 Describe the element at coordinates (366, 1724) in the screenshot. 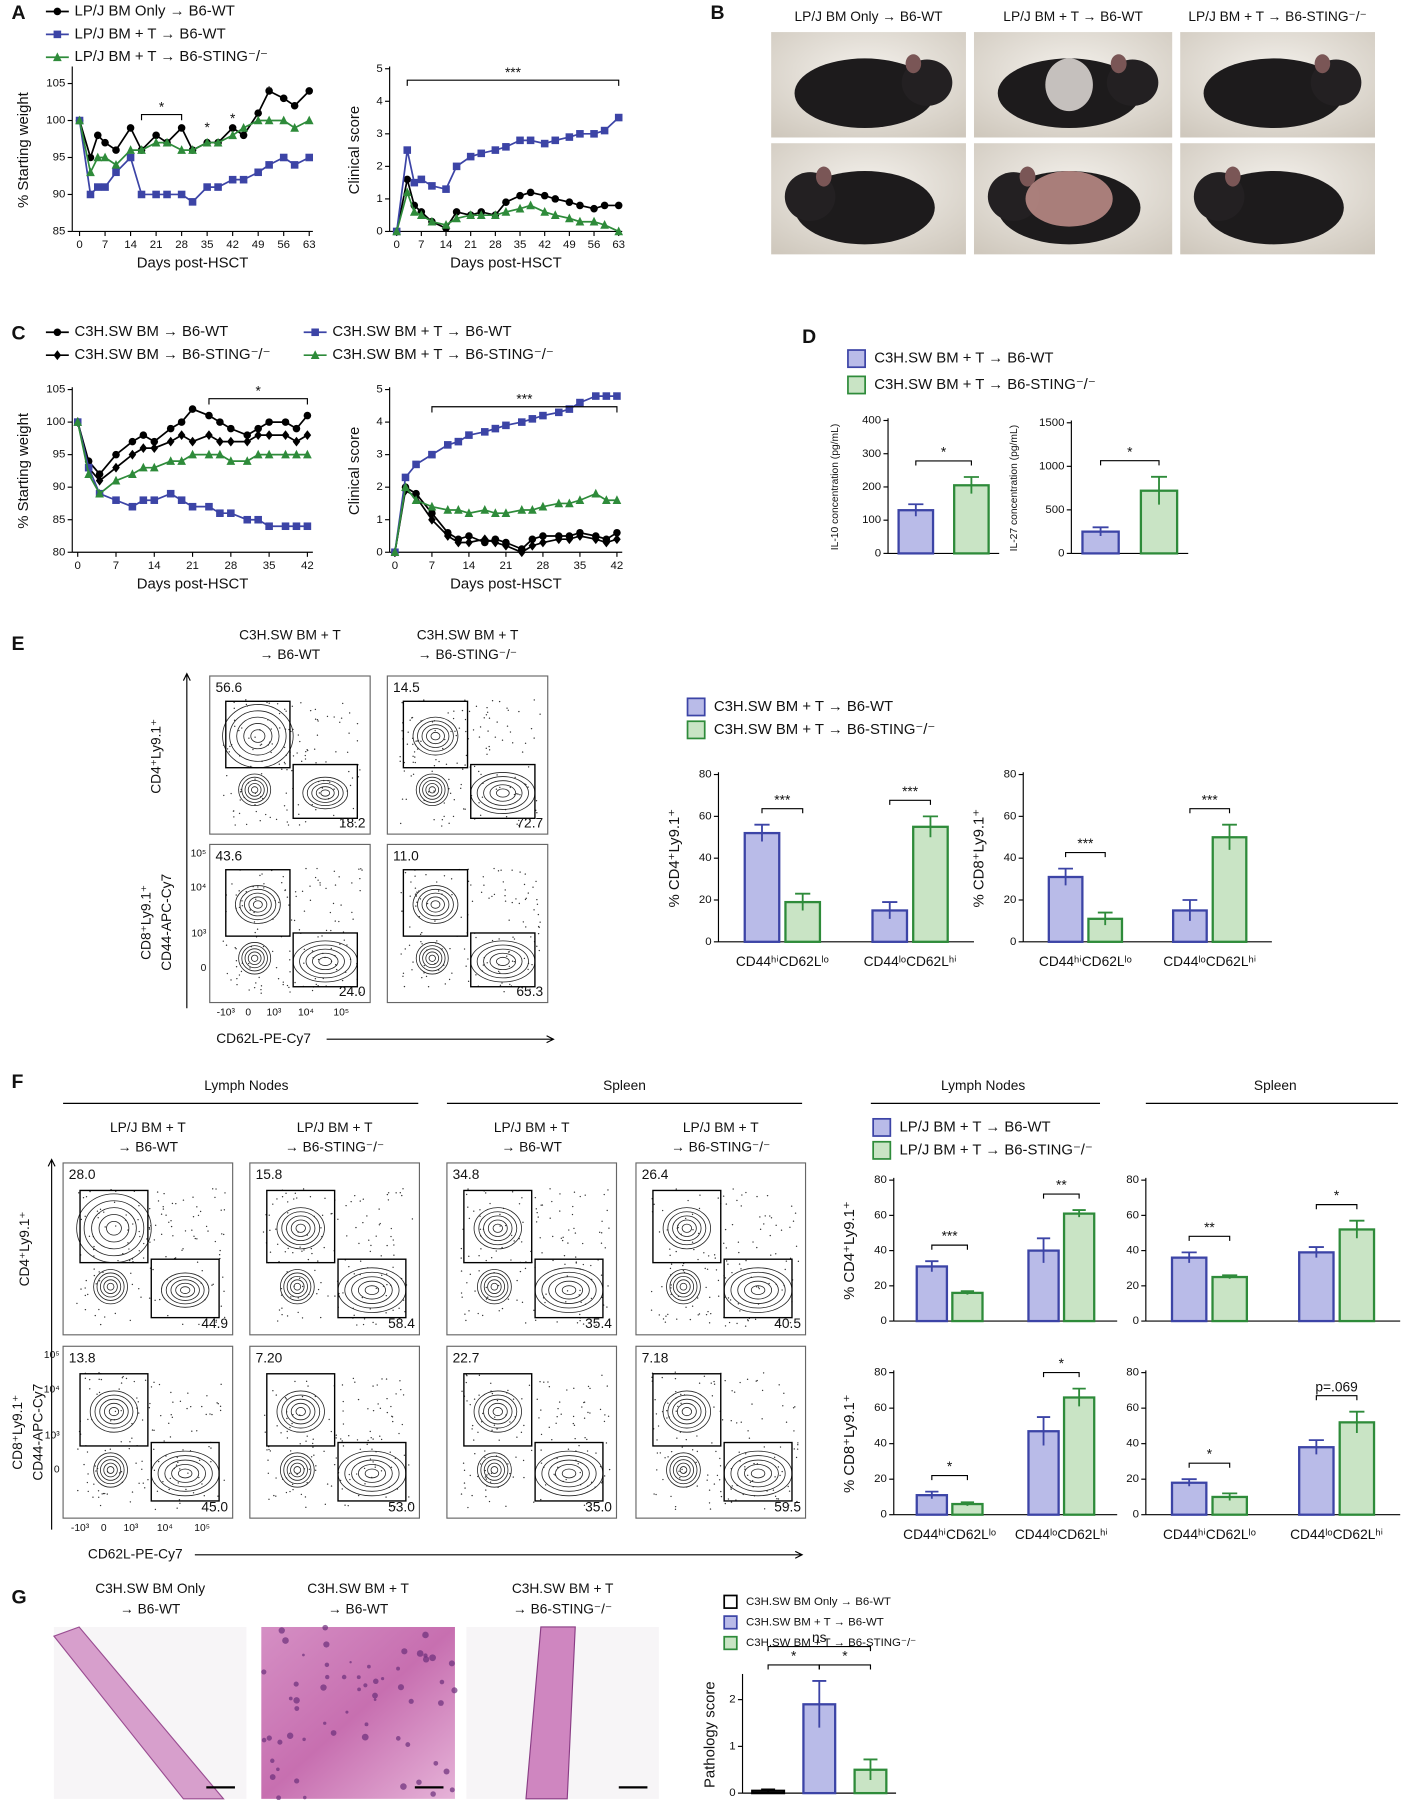

I see `nucleus` at that location.